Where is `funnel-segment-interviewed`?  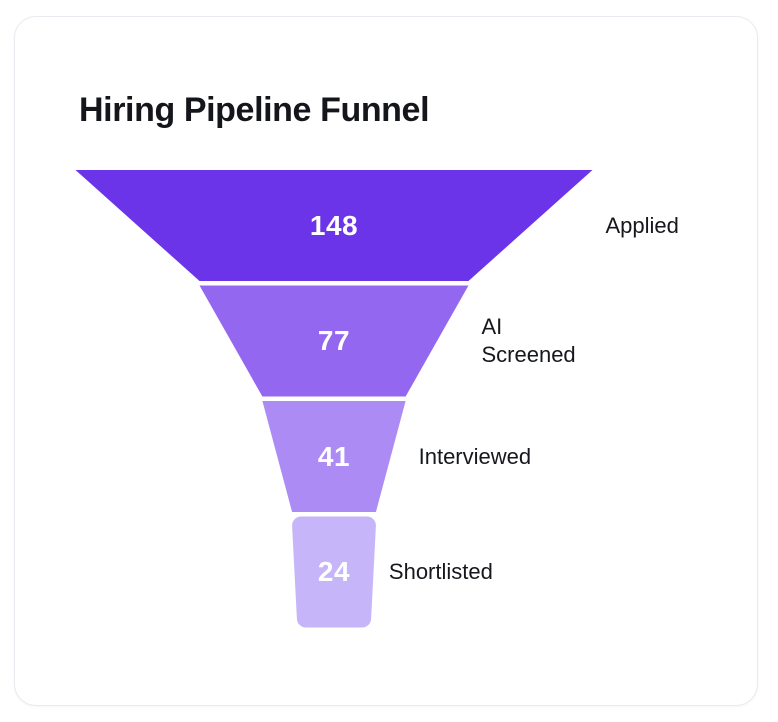
funnel-segment-interviewed is located at coordinates (334, 456).